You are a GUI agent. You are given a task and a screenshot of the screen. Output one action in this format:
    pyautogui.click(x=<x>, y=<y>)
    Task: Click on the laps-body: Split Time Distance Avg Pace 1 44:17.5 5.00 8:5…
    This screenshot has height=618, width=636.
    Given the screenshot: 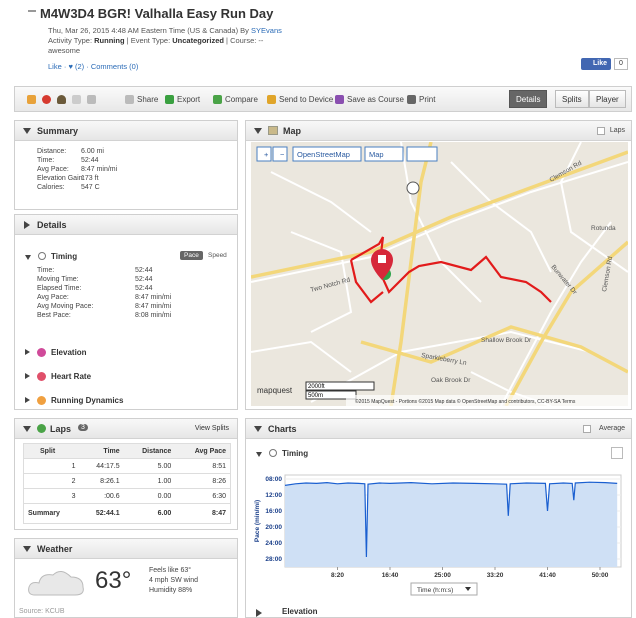 What is the action you would take?
    pyautogui.click(x=127, y=483)
    